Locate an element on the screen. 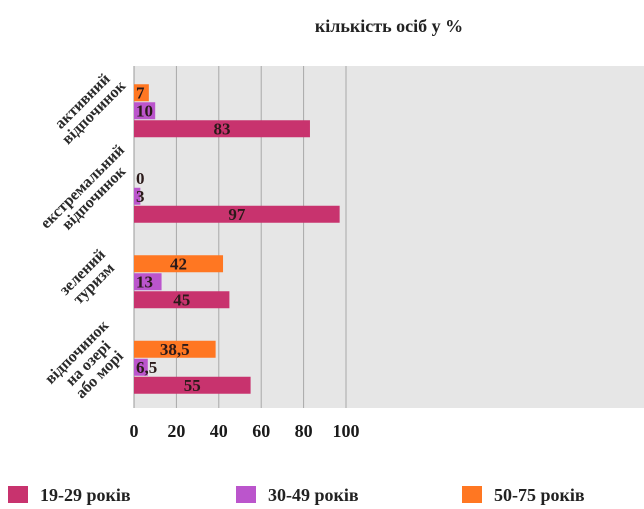 This screenshot has width=644, height=509. data-label: 55 is located at coordinates (192, 385).